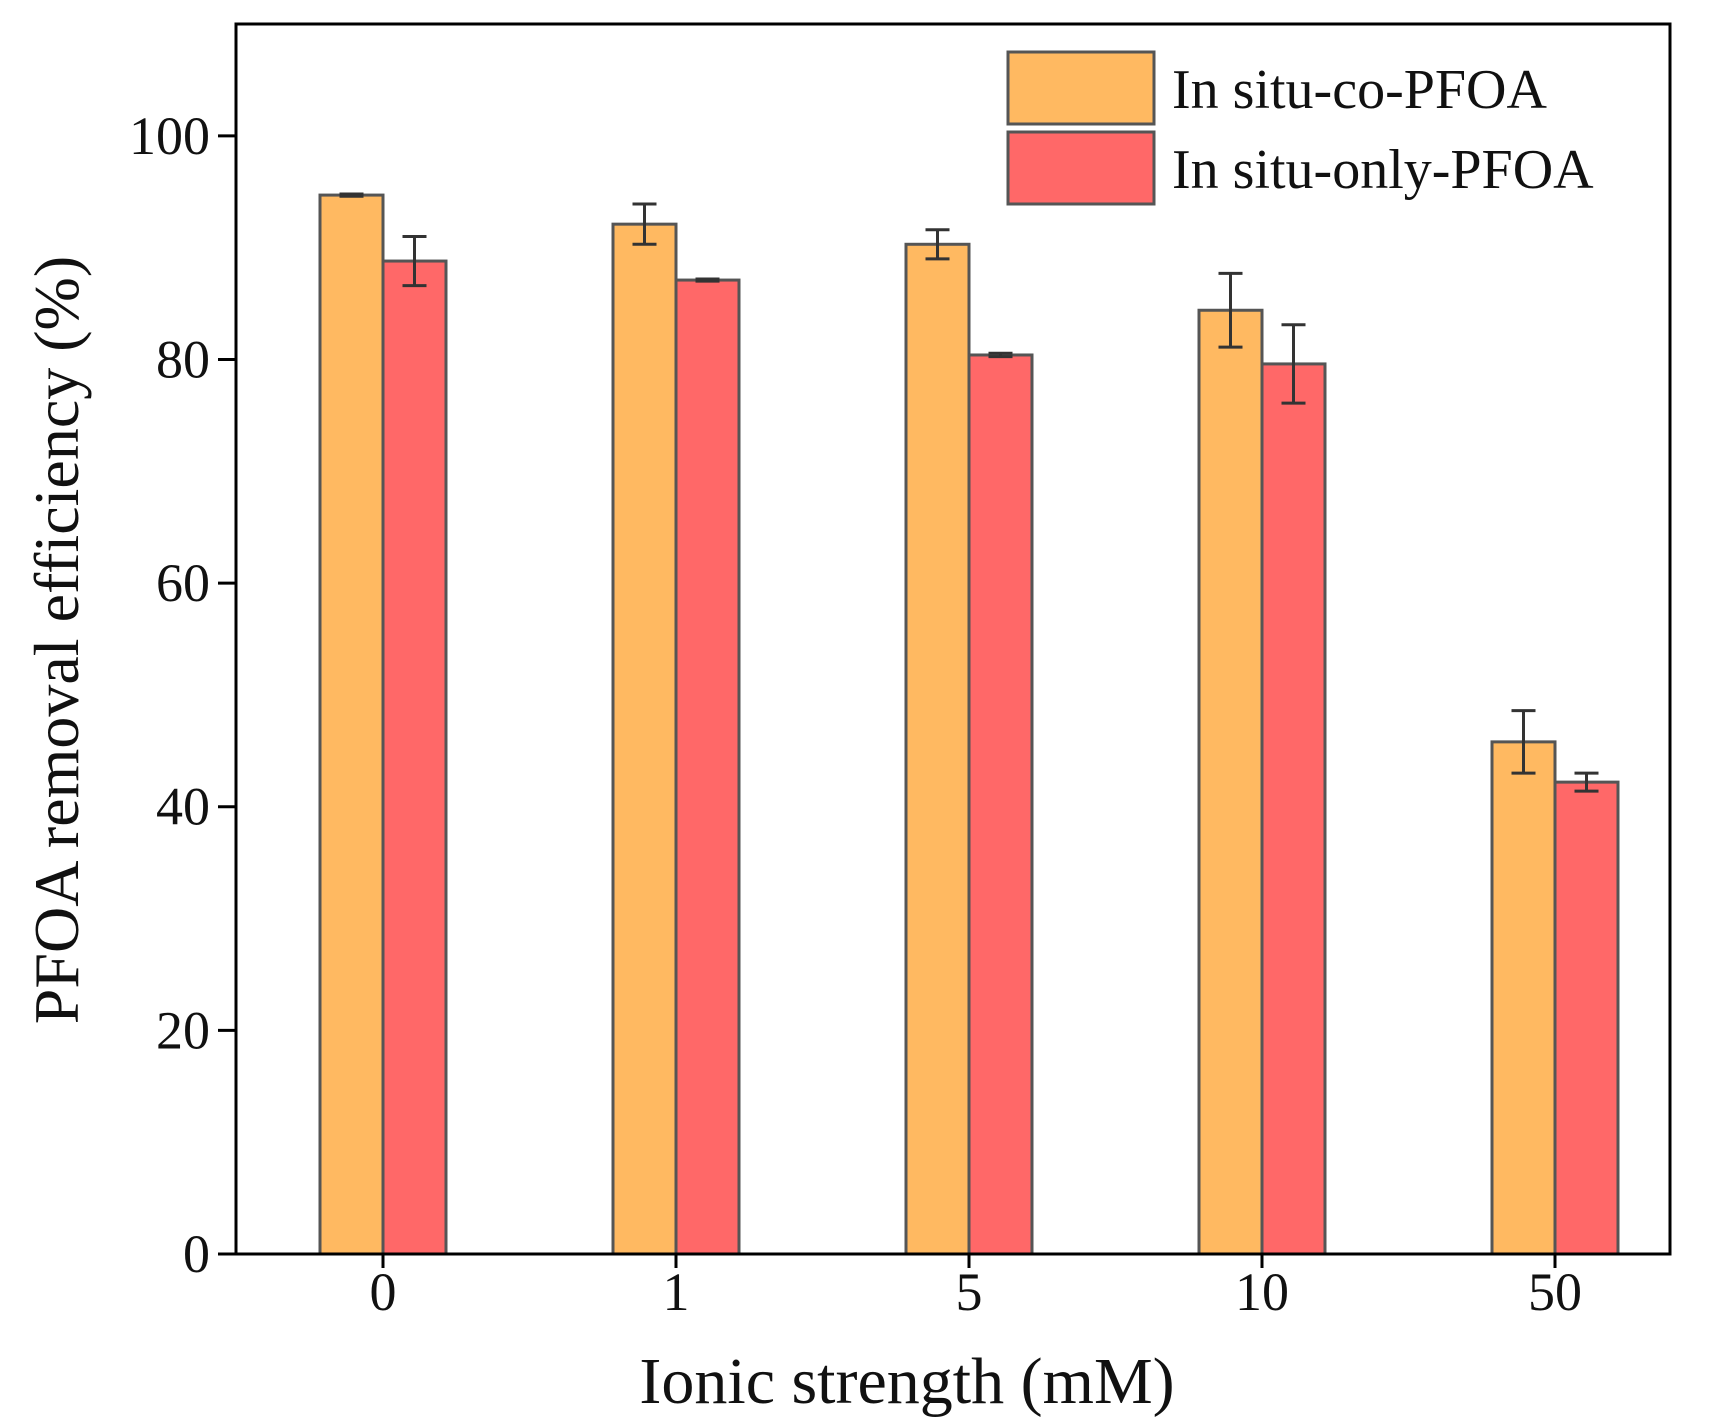 This screenshot has width=1715, height=1426. What do you see at coordinates (1300, 128) in the screenshot?
I see `legend: In situ-co-PFOA In situ-only-PFOA` at bounding box center [1300, 128].